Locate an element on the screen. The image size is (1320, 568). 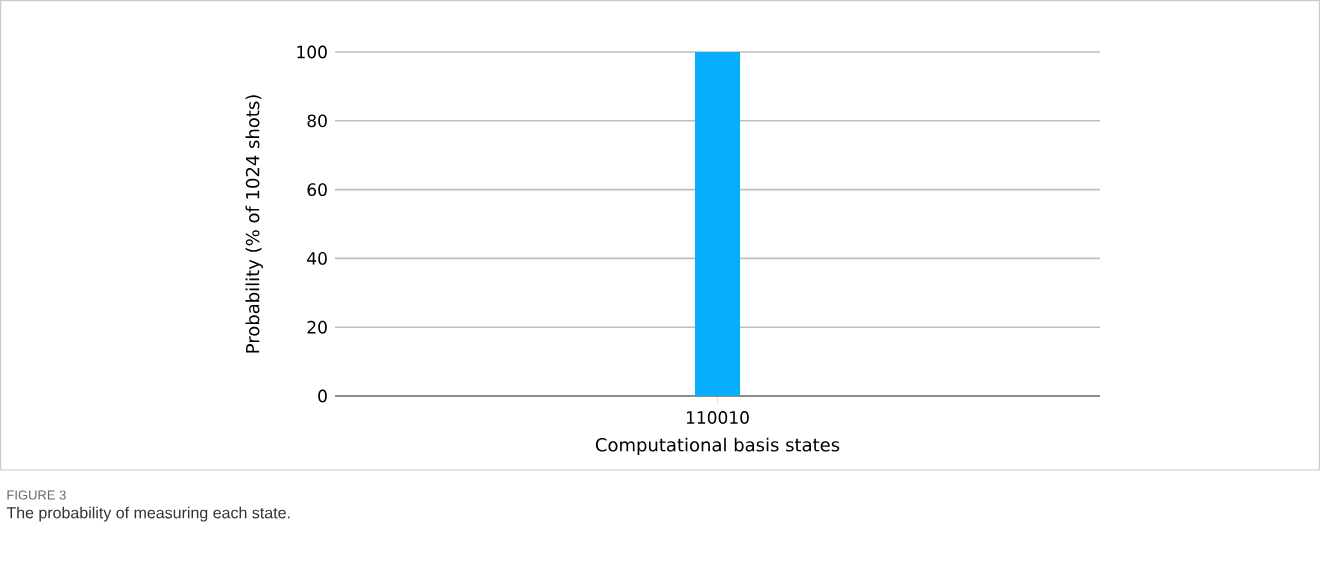
y-tick-label: 40 is located at coordinates (317, 258).